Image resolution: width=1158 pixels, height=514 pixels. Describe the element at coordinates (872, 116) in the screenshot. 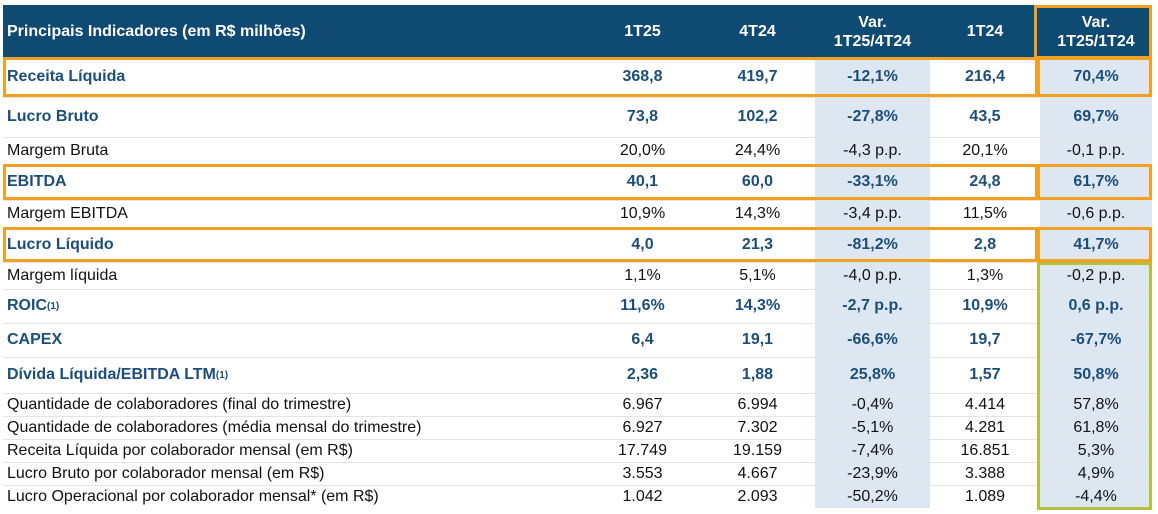

I see `cell: -27,8%` at that location.